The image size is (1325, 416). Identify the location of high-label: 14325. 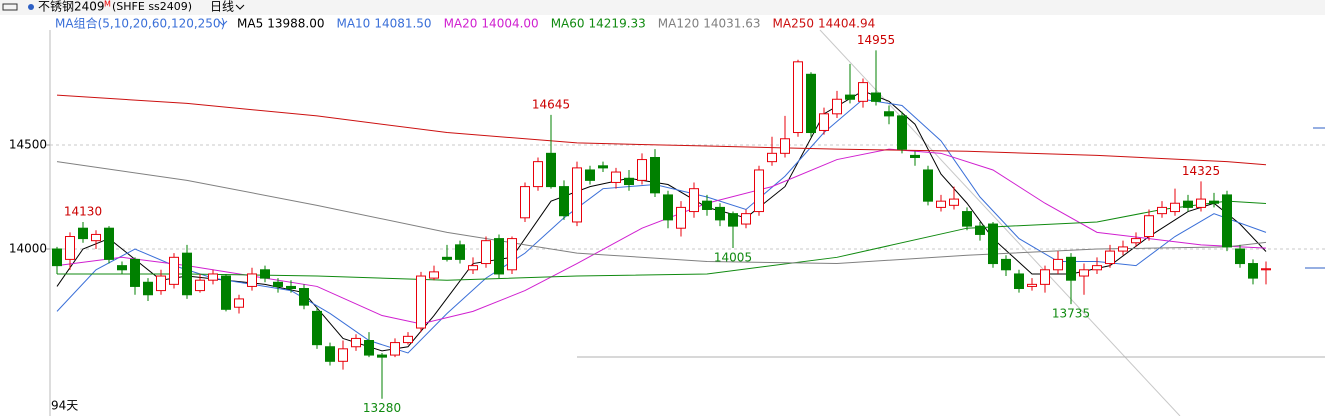
(1201, 171).